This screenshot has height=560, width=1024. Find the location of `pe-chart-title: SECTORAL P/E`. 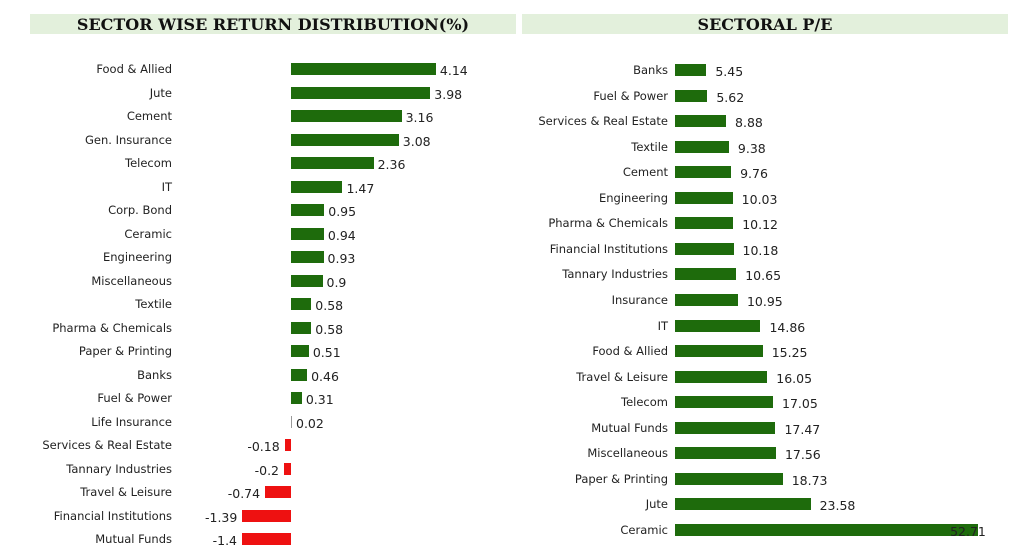

pe-chart-title: SECTORAL P/E is located at coordinates (765, 24).